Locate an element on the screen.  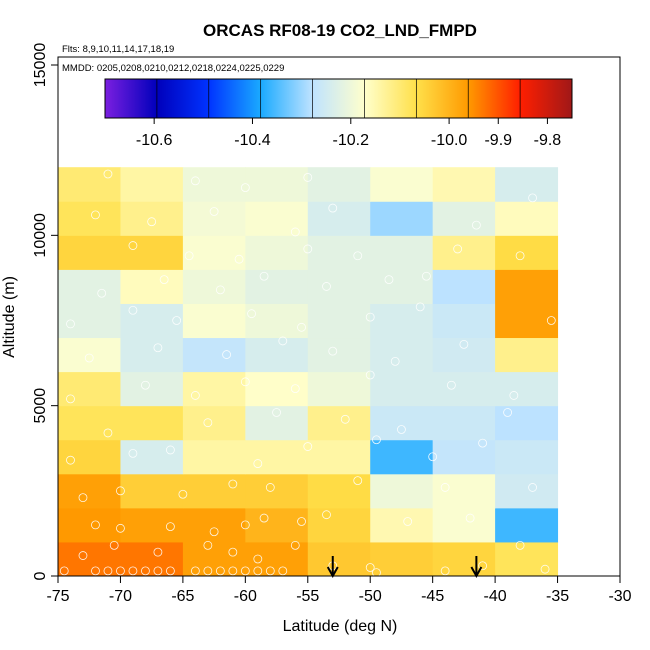
x-tick-label: -45 is located at coordinates (432, 596).